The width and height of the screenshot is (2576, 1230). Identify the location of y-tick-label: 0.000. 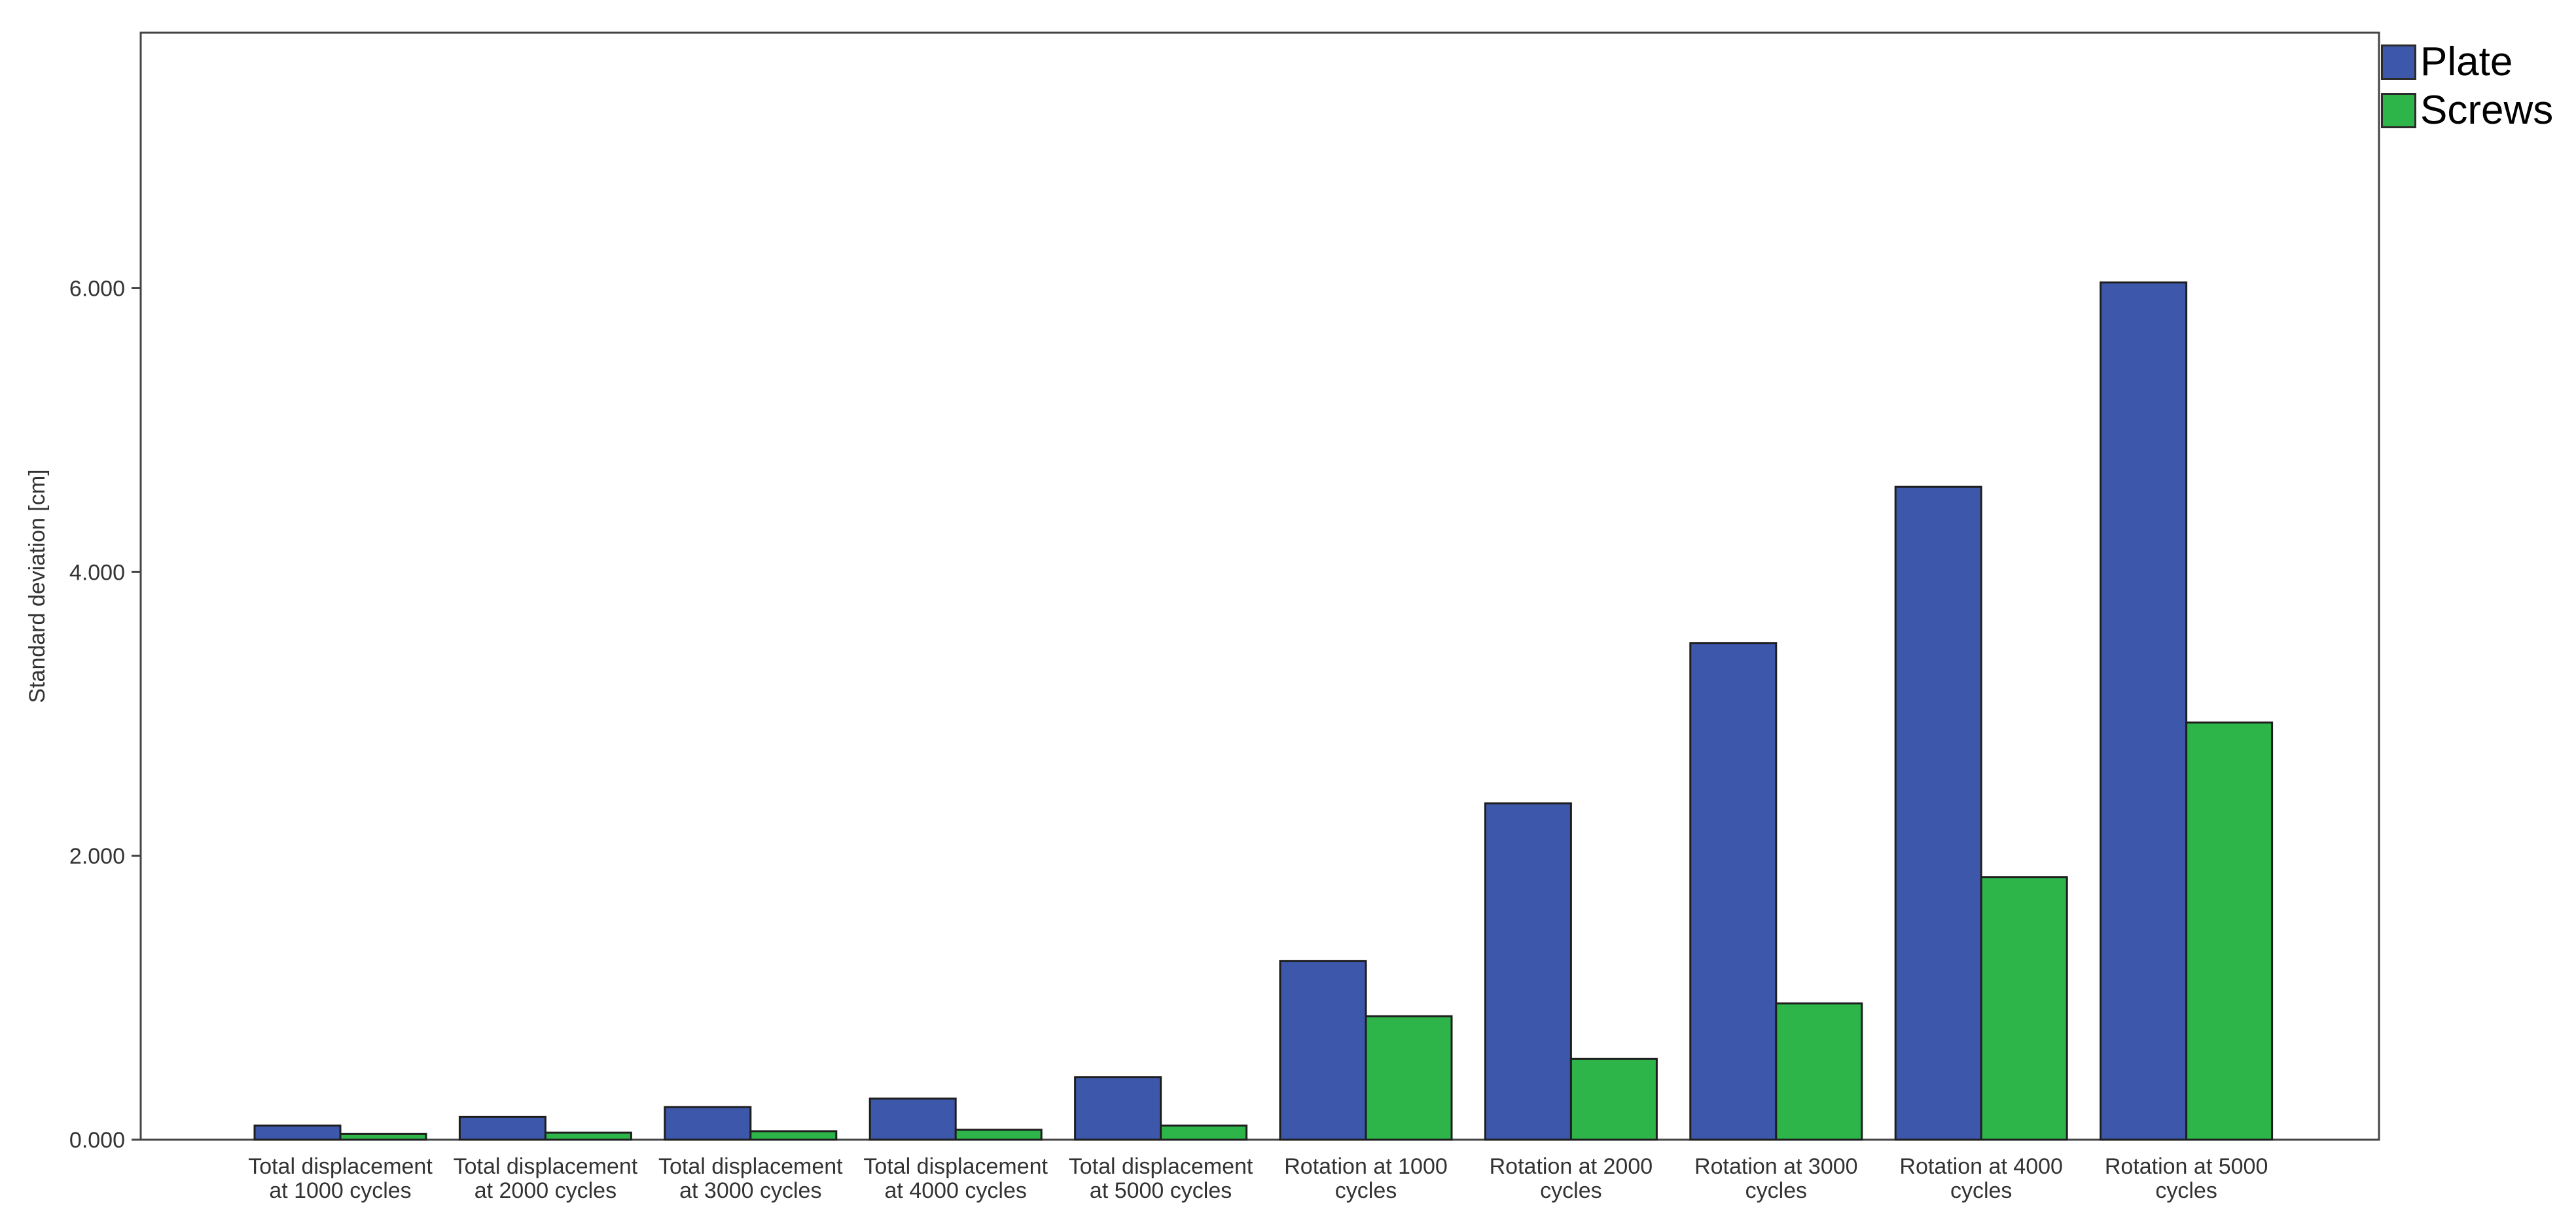
(97, 1140).